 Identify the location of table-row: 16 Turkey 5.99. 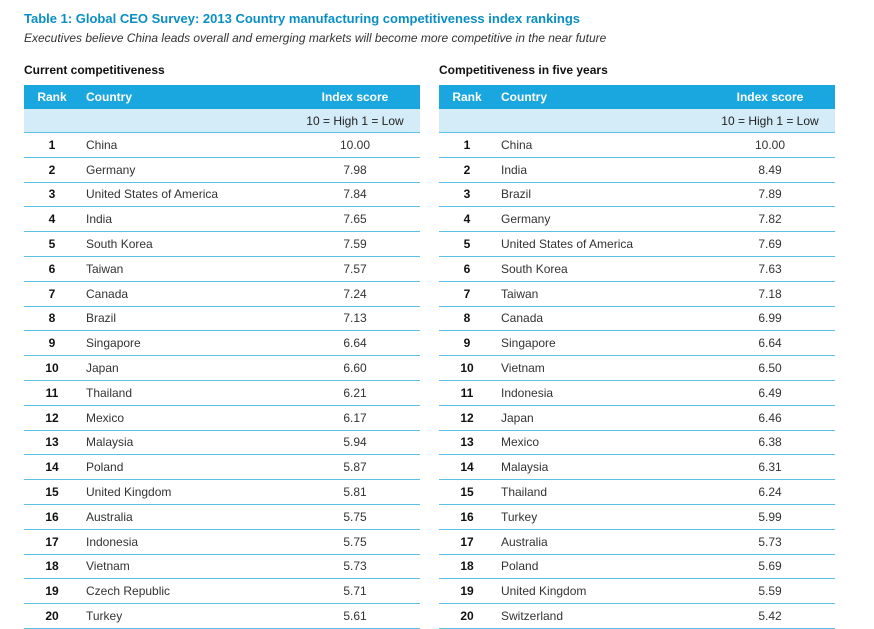
(637, 517).